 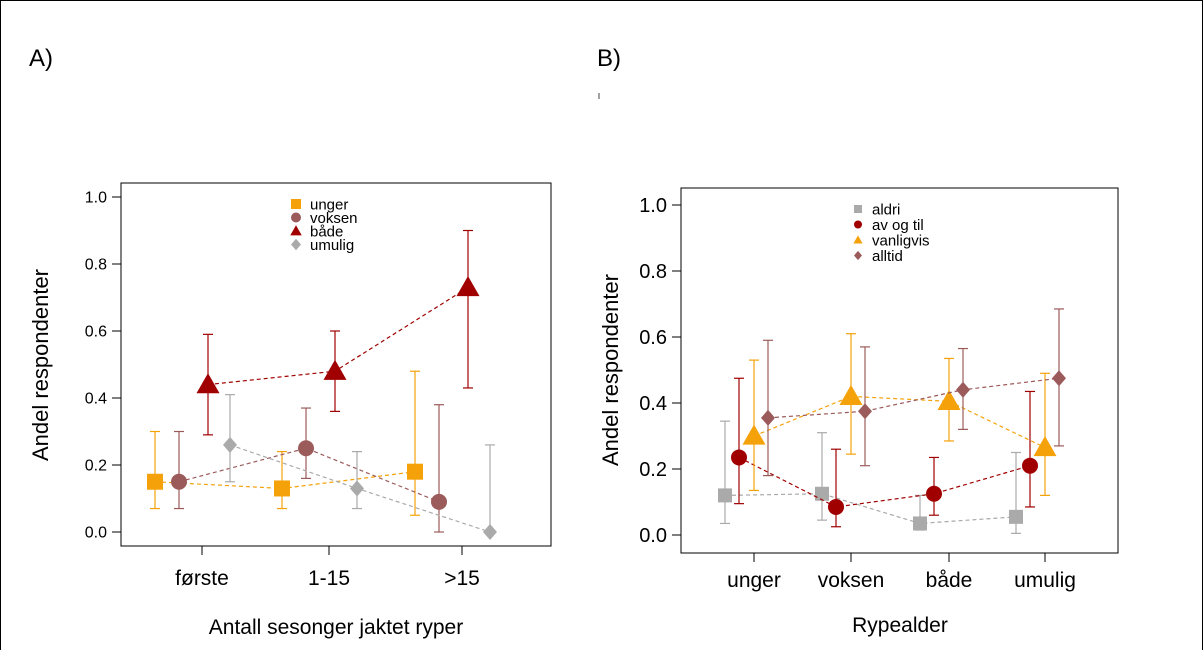 I want to click on x-tick-label: unger, so click(x=754, y=580).